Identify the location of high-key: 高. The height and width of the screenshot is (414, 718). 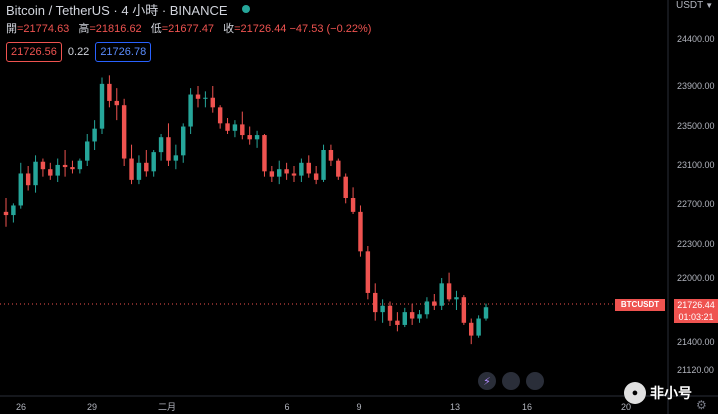
(84, 29).